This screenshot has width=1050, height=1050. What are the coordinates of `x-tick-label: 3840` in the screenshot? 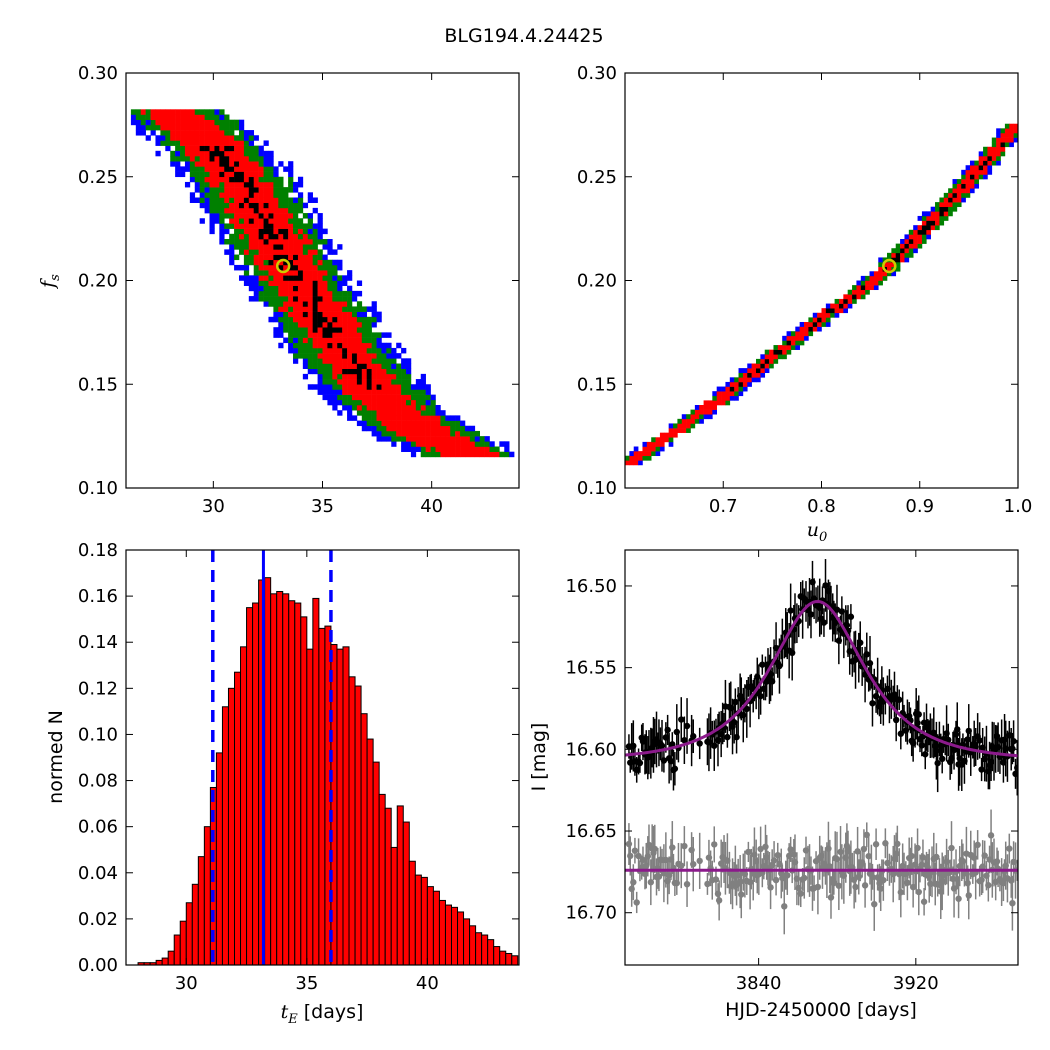 It's located at (759, 983).